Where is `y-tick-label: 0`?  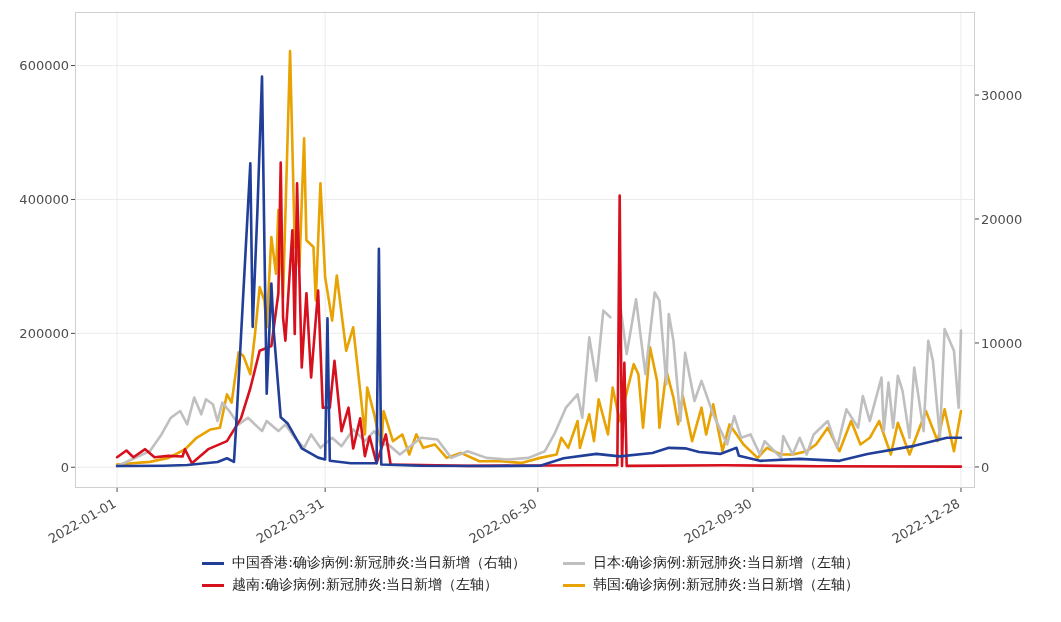 y-tick-label: 0 is located at coordinates (64, 467).